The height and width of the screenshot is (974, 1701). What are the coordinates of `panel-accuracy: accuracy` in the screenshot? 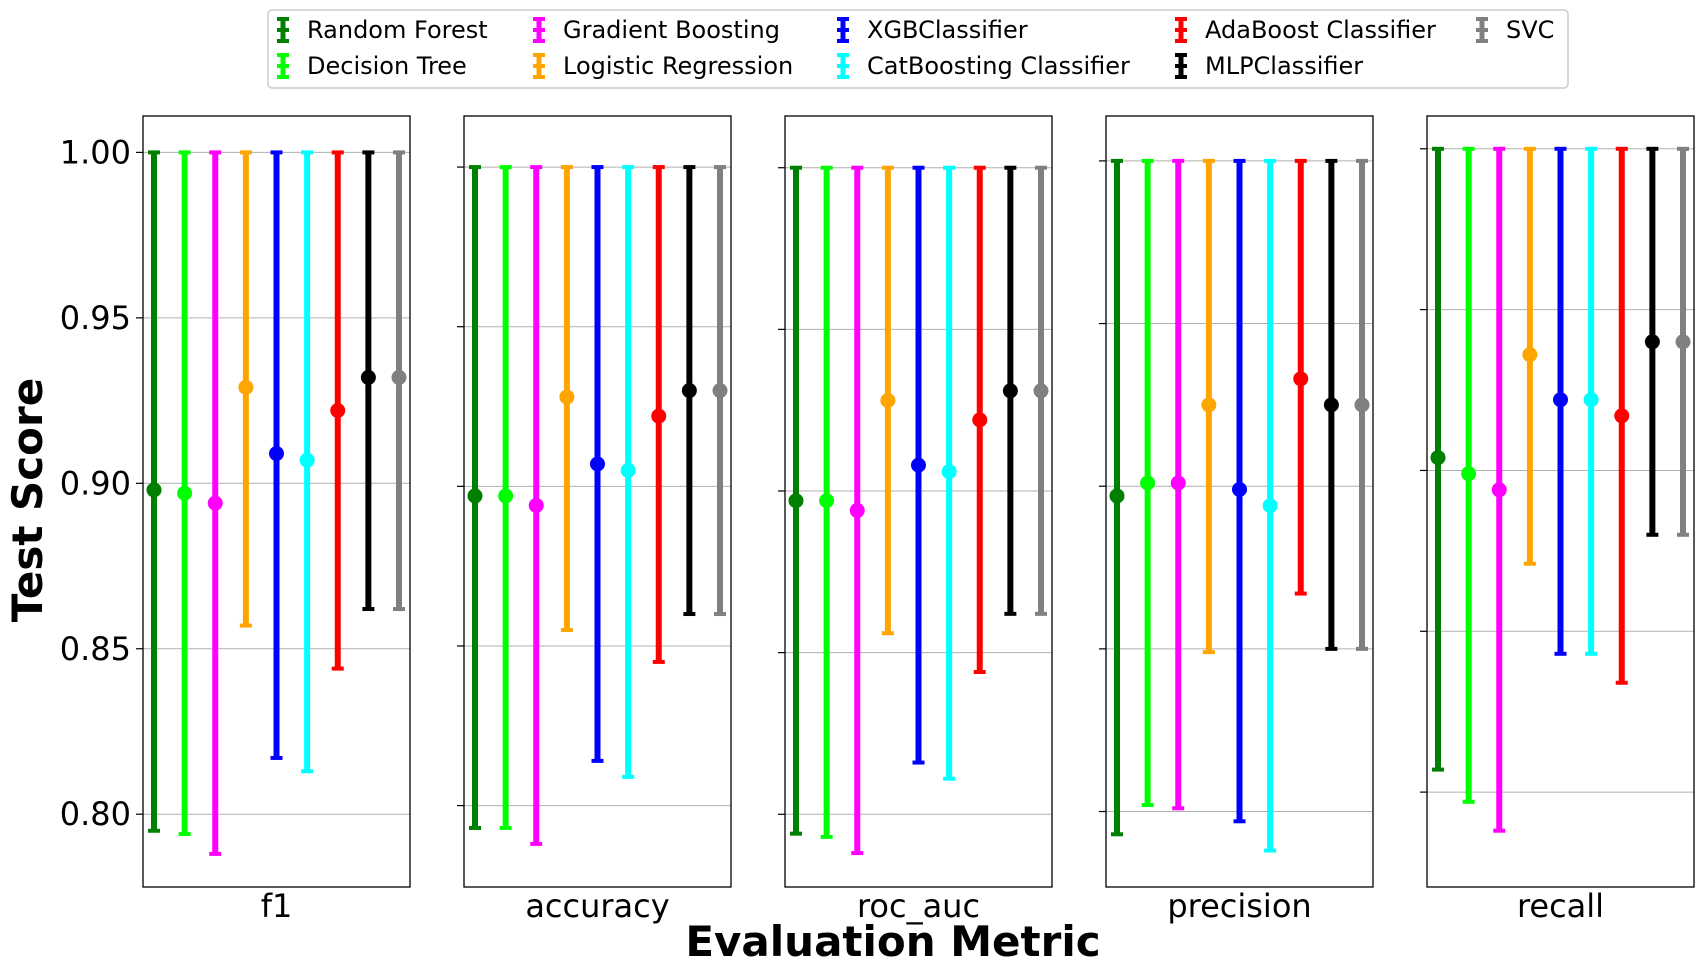 It's located at (594, 520).